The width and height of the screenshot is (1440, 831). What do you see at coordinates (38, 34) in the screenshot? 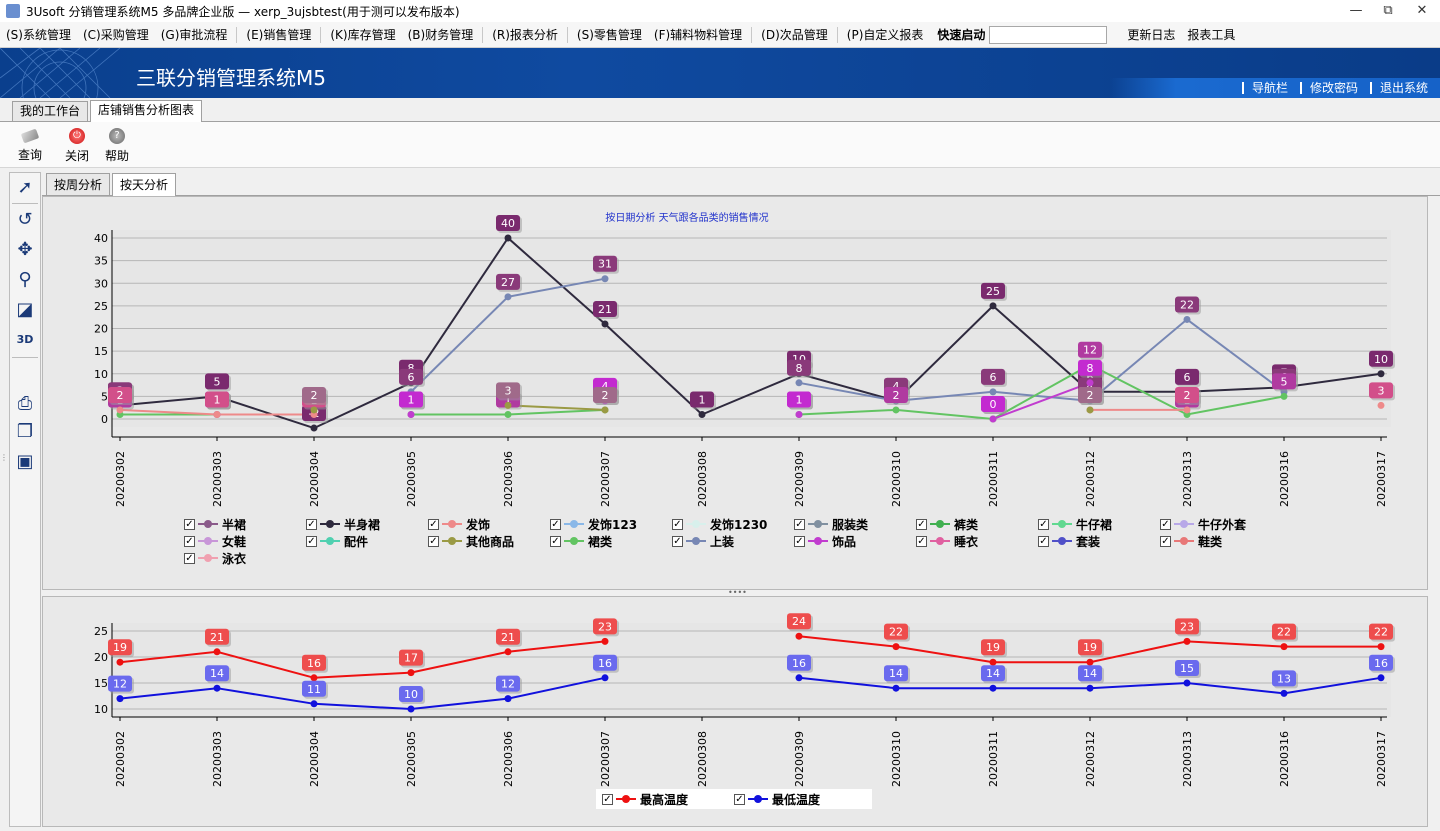
I see `menu-system: (S)系统管理` at bounding box center [38, 34].